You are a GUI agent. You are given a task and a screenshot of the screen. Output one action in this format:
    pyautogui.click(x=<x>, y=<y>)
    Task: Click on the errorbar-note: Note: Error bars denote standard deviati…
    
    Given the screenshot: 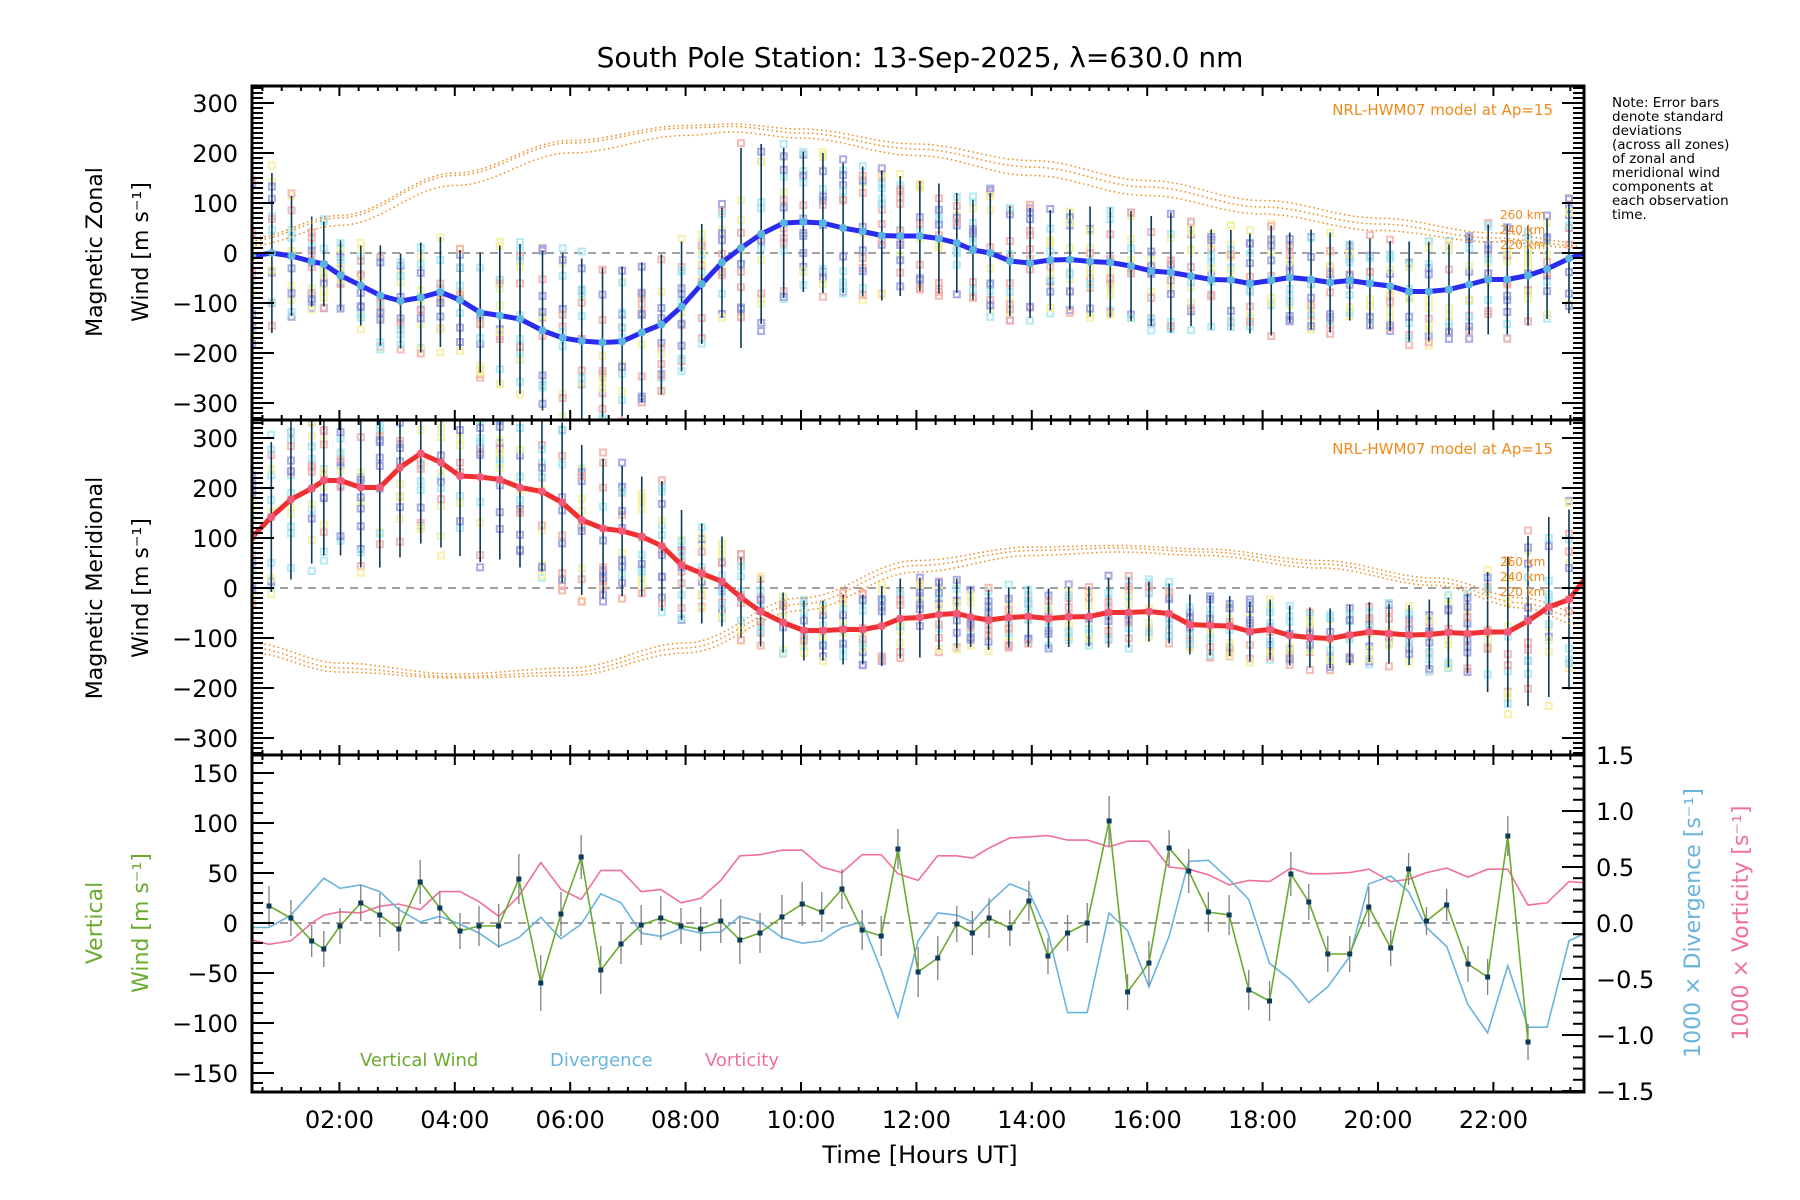 What is the action you would take?
    pyautogui.click(x=1671, y=159)
    